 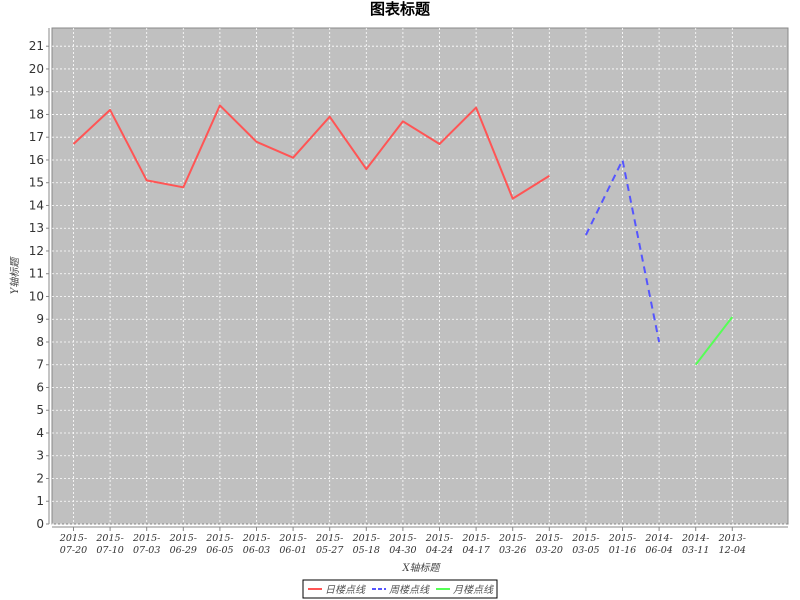 What do you see at coordinates (36, 69) in the screenshot?
I see `y-tick-label: 20` at bounding box center [36, 69].